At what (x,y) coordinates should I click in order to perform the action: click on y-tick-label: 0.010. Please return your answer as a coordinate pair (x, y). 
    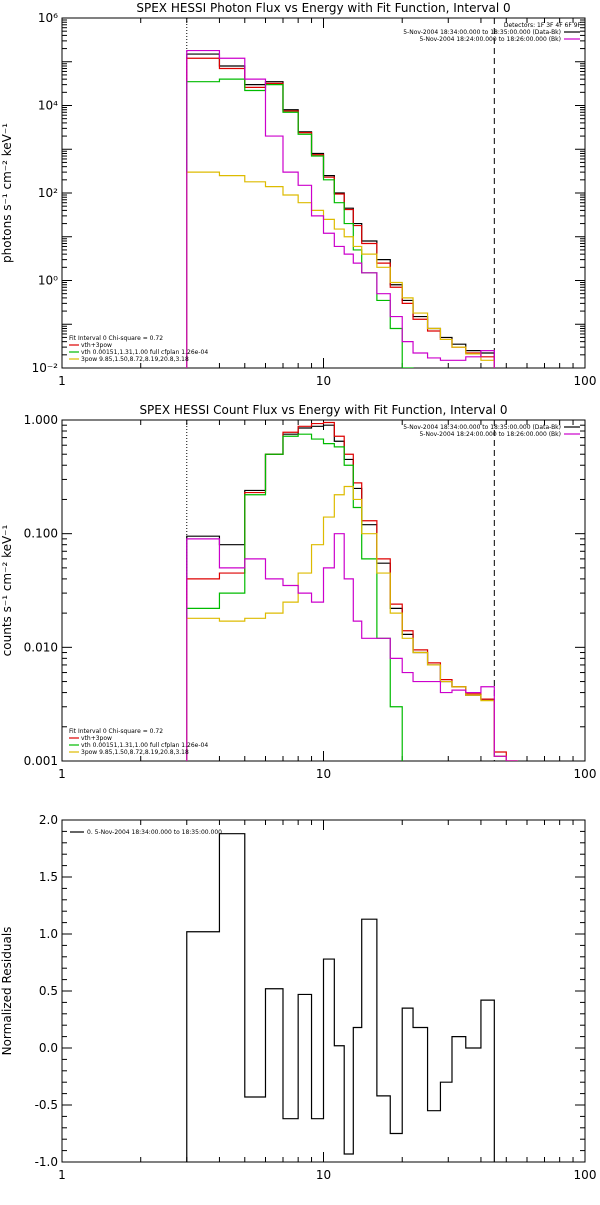
    Looking at the image, I should click on (41, 647).